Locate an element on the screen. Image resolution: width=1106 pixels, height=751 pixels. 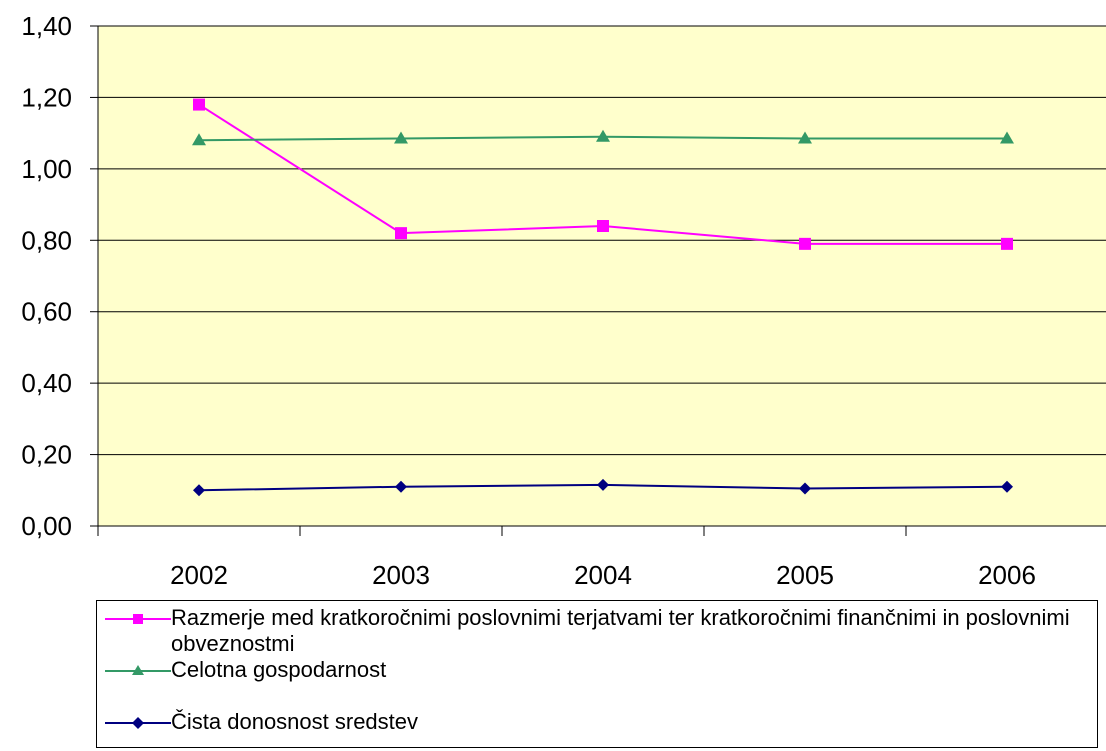
y-tick-label: 1,40 is located at coordinates (46, 26).